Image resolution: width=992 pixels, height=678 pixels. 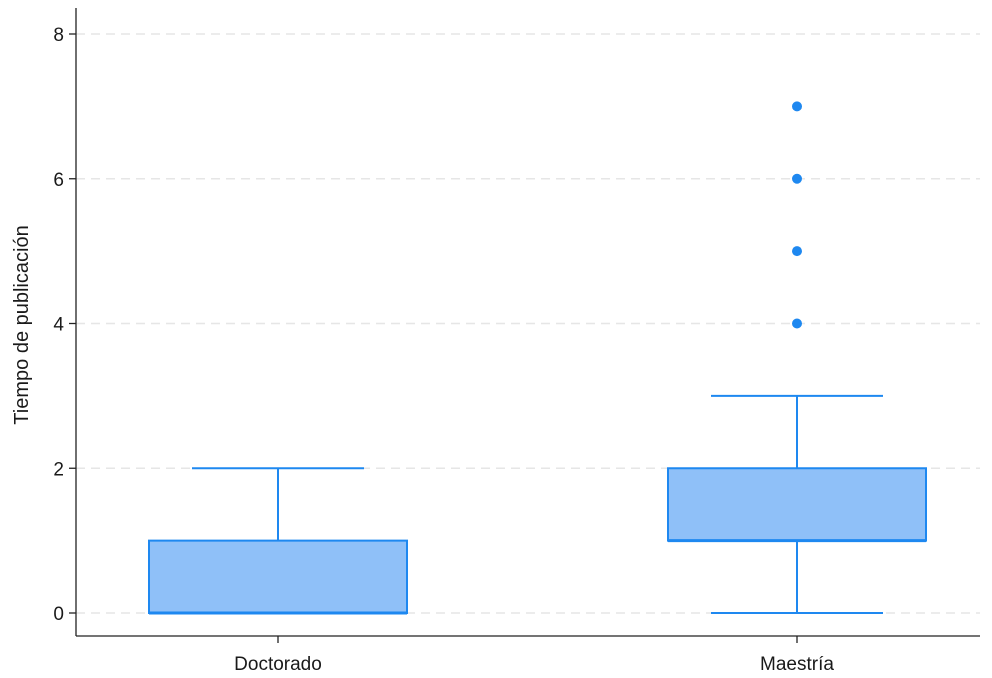 I want to click on box-doctorado, so click(x=278, y=541).